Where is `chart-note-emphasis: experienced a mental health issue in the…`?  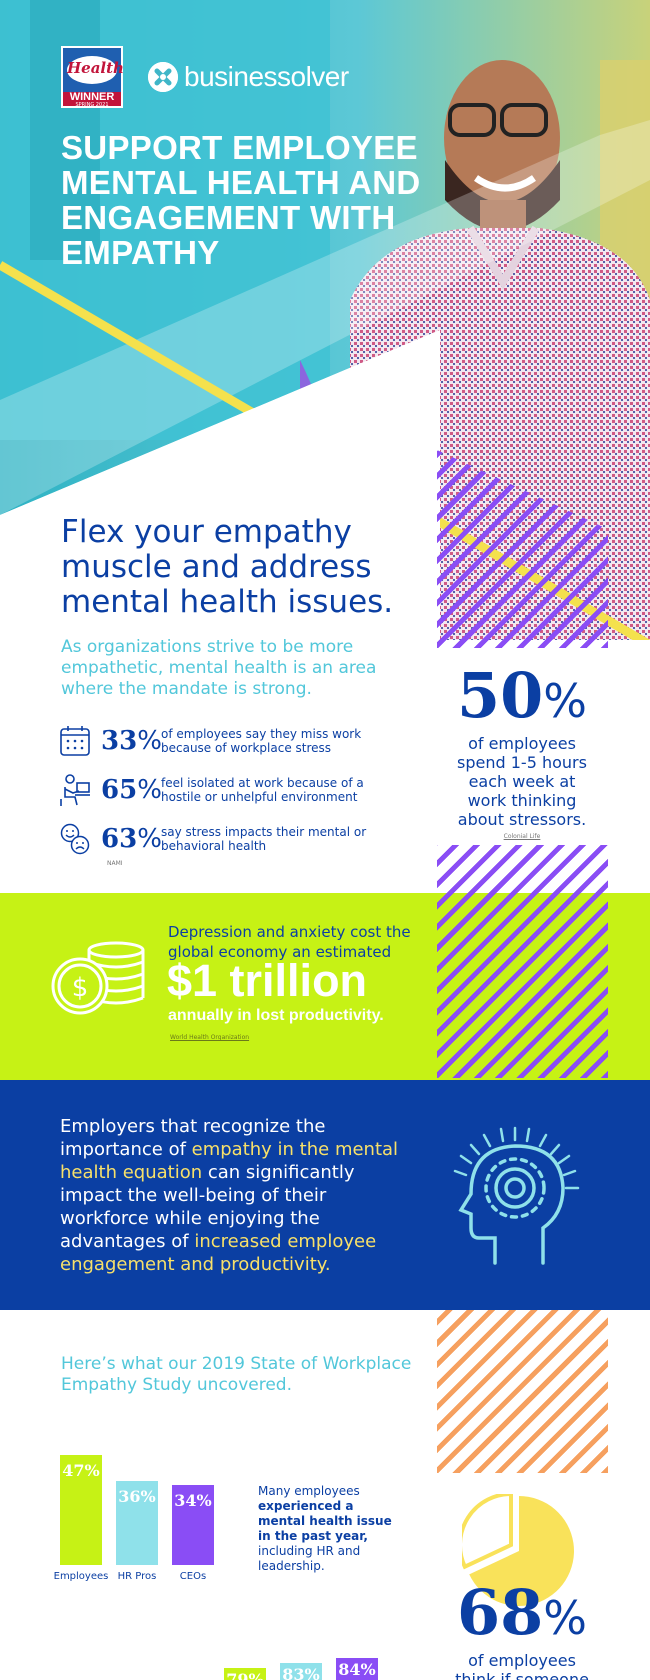 chart-note-emphasis: experienced a mental health issue in the… is located at coordinates (325, 1521).